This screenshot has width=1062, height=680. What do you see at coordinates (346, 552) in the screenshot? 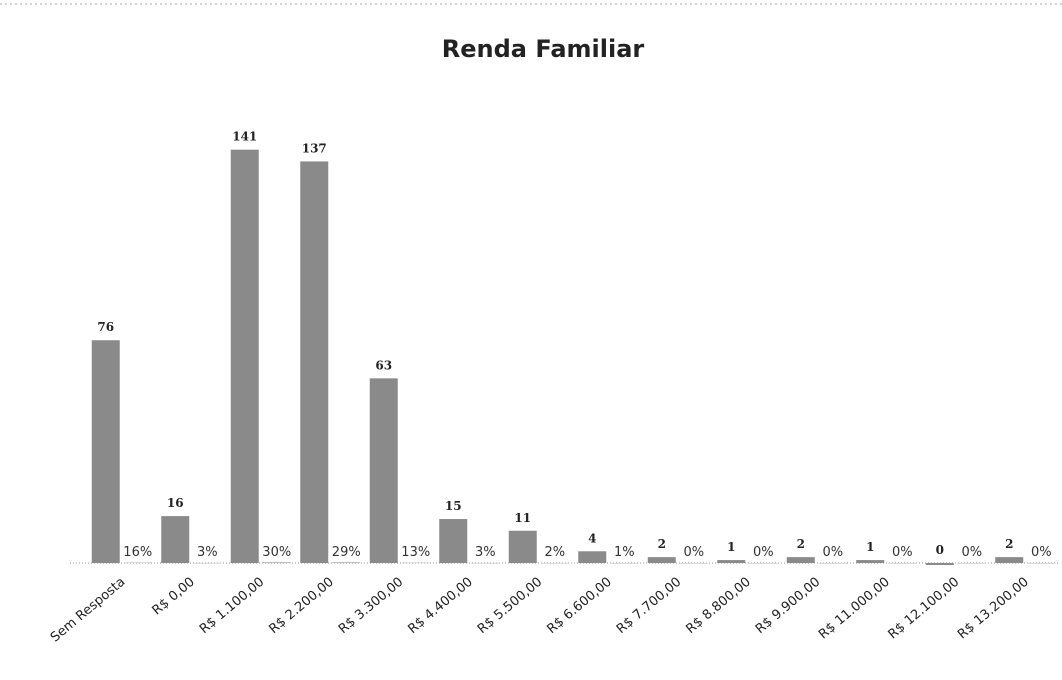
I see `data-label: 29%` at bounding box center [346, 552].